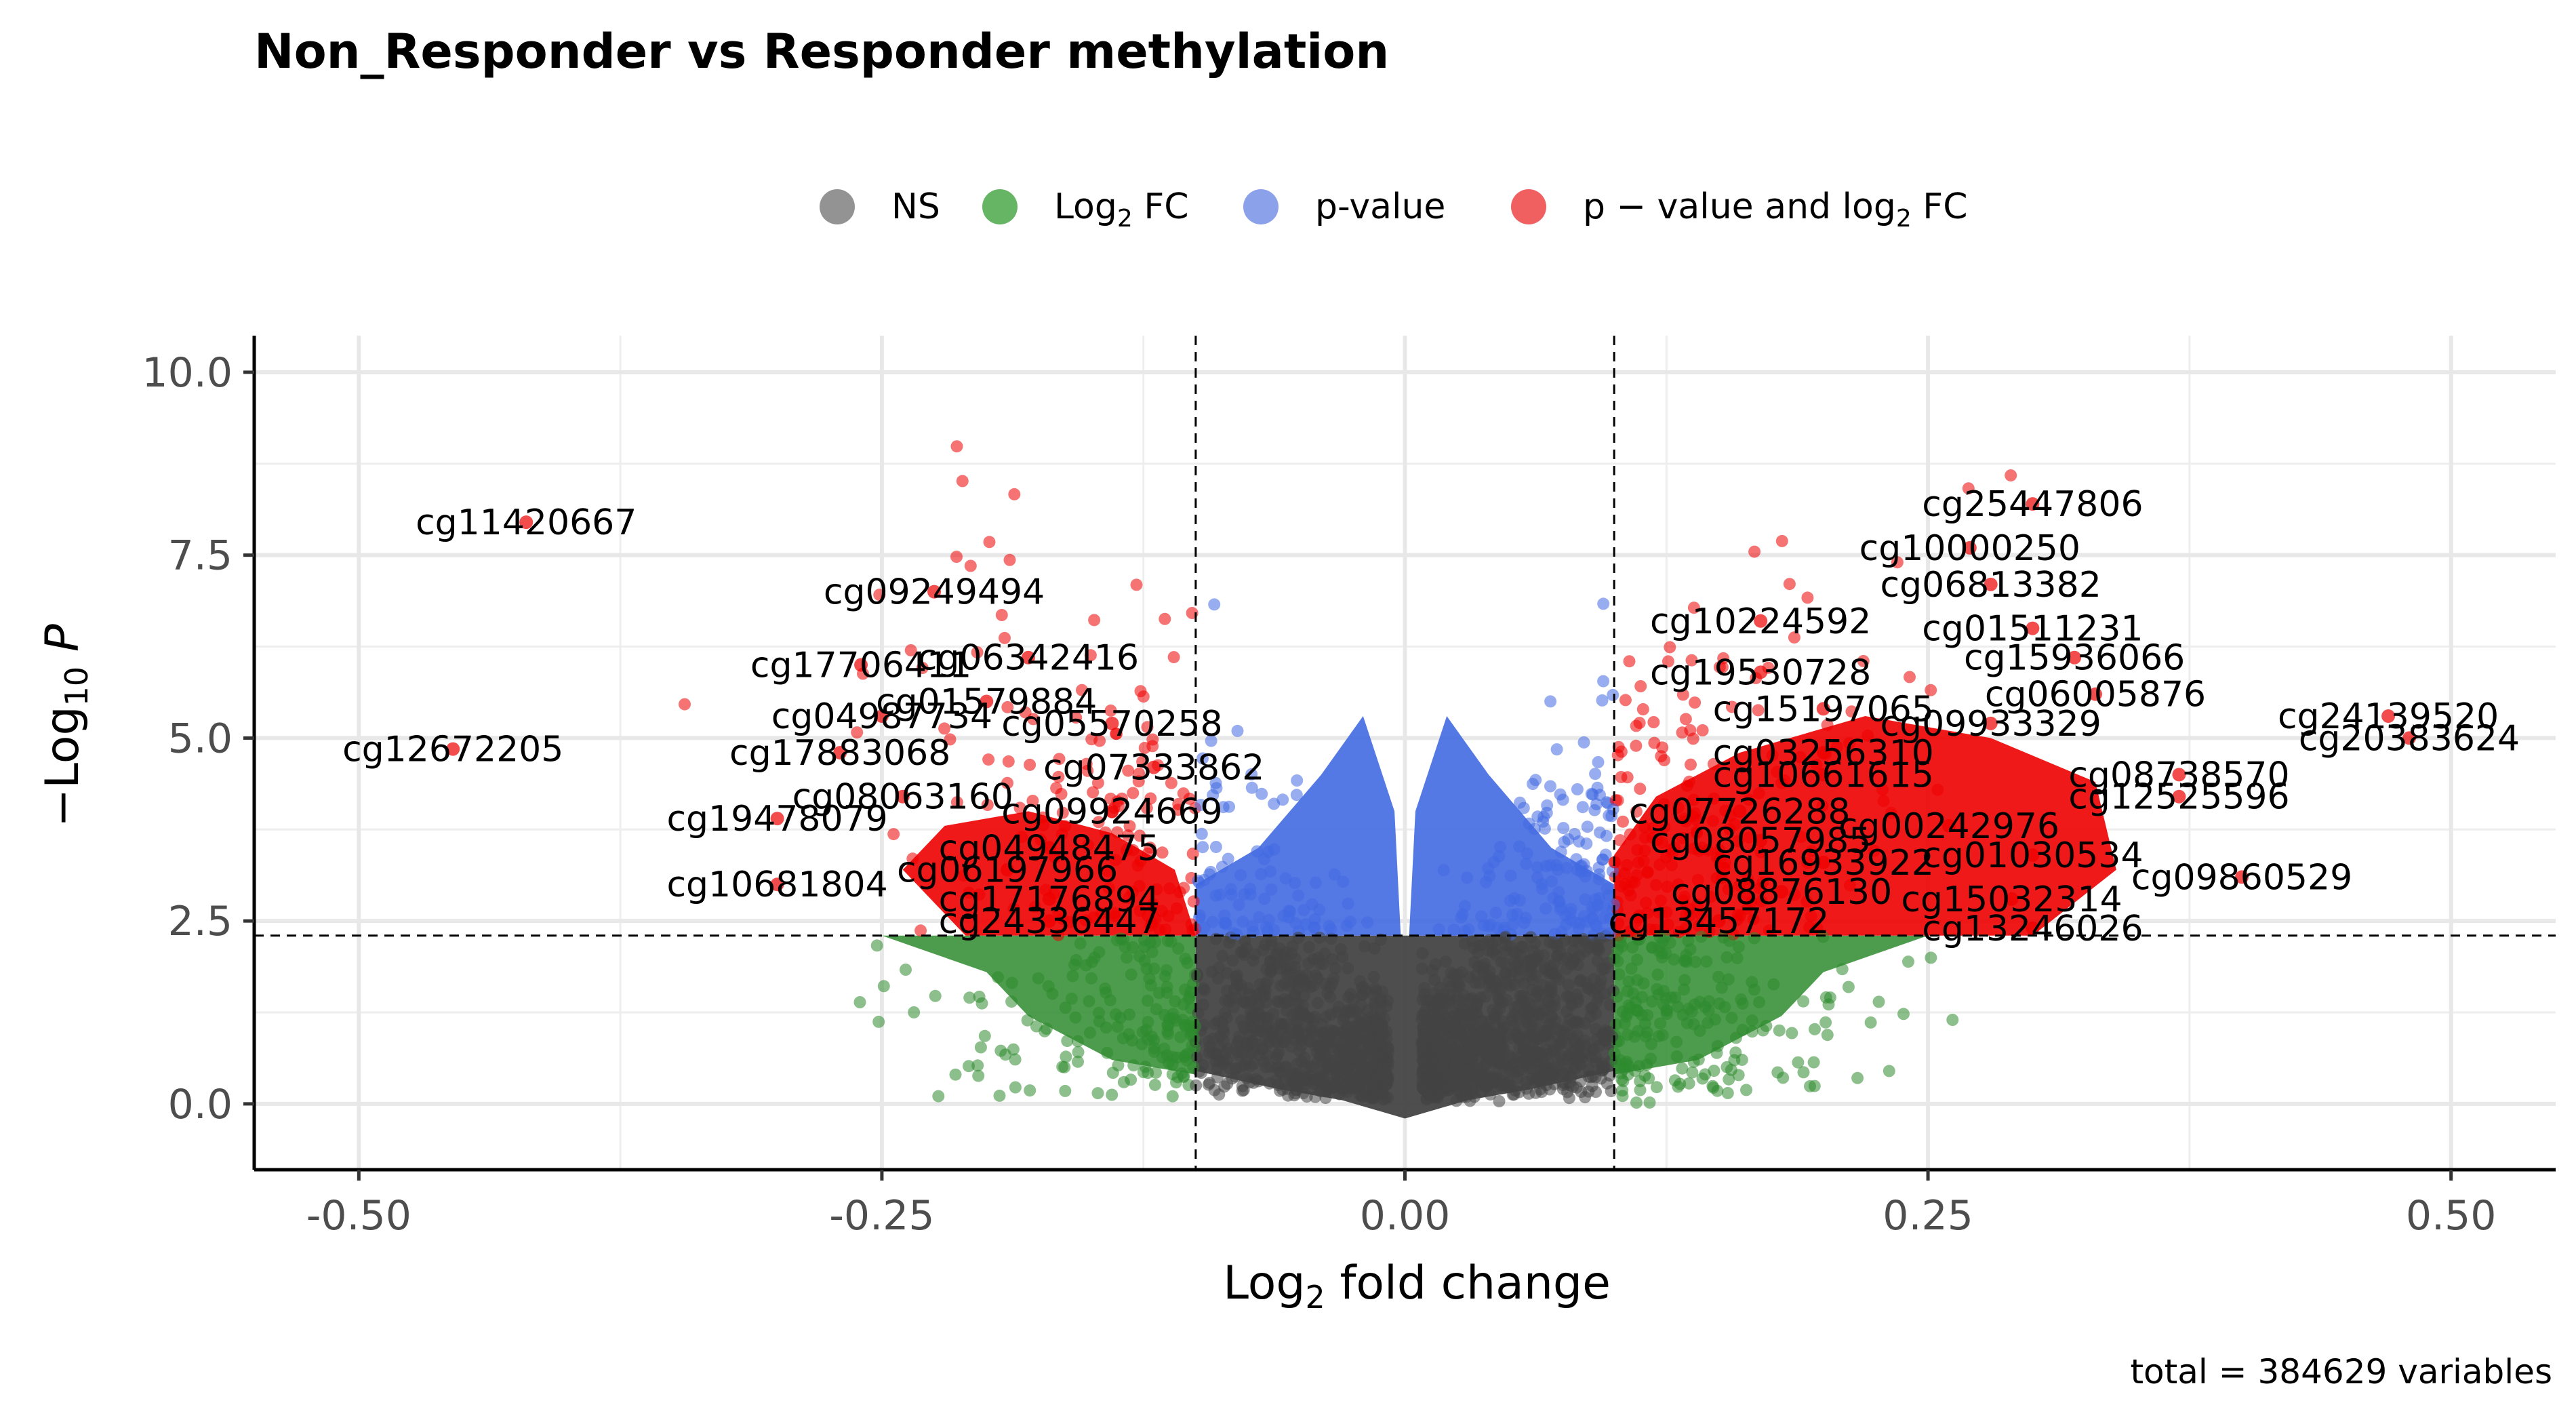 This screenshot has height=1424, width=2576. I want to click on point-label: cg19530728, so click(1760, 672).